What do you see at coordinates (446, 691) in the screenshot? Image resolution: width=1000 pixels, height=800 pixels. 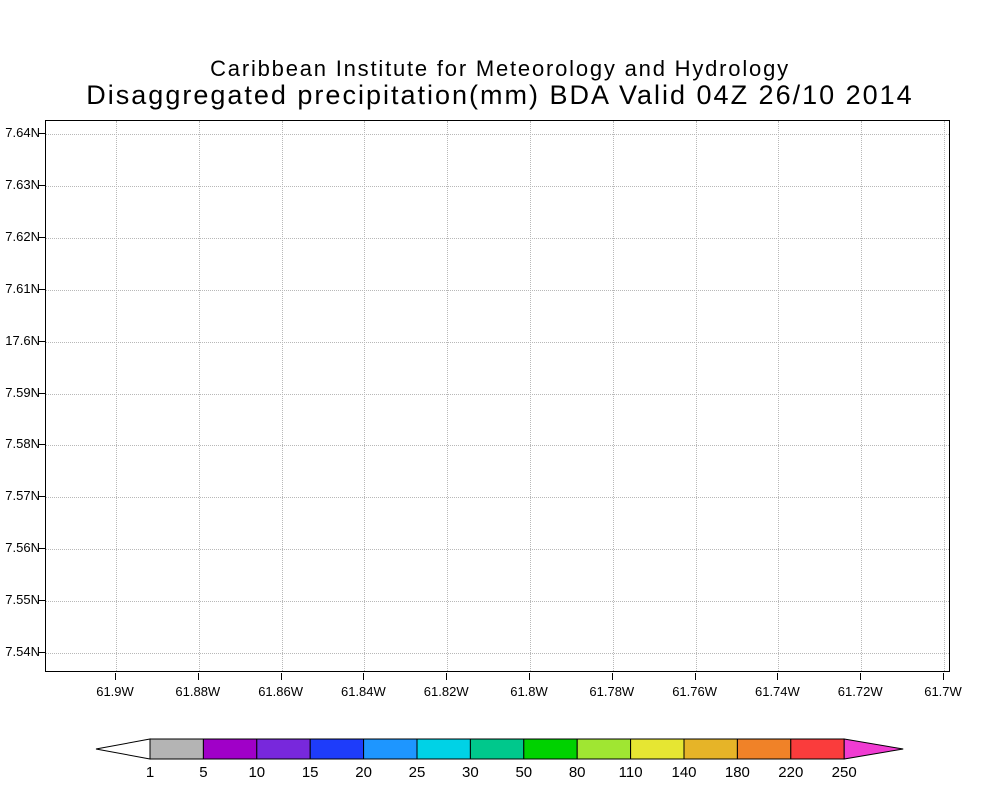 I see `x-axis-label: 61.82W` at bounding box center [446, 691].